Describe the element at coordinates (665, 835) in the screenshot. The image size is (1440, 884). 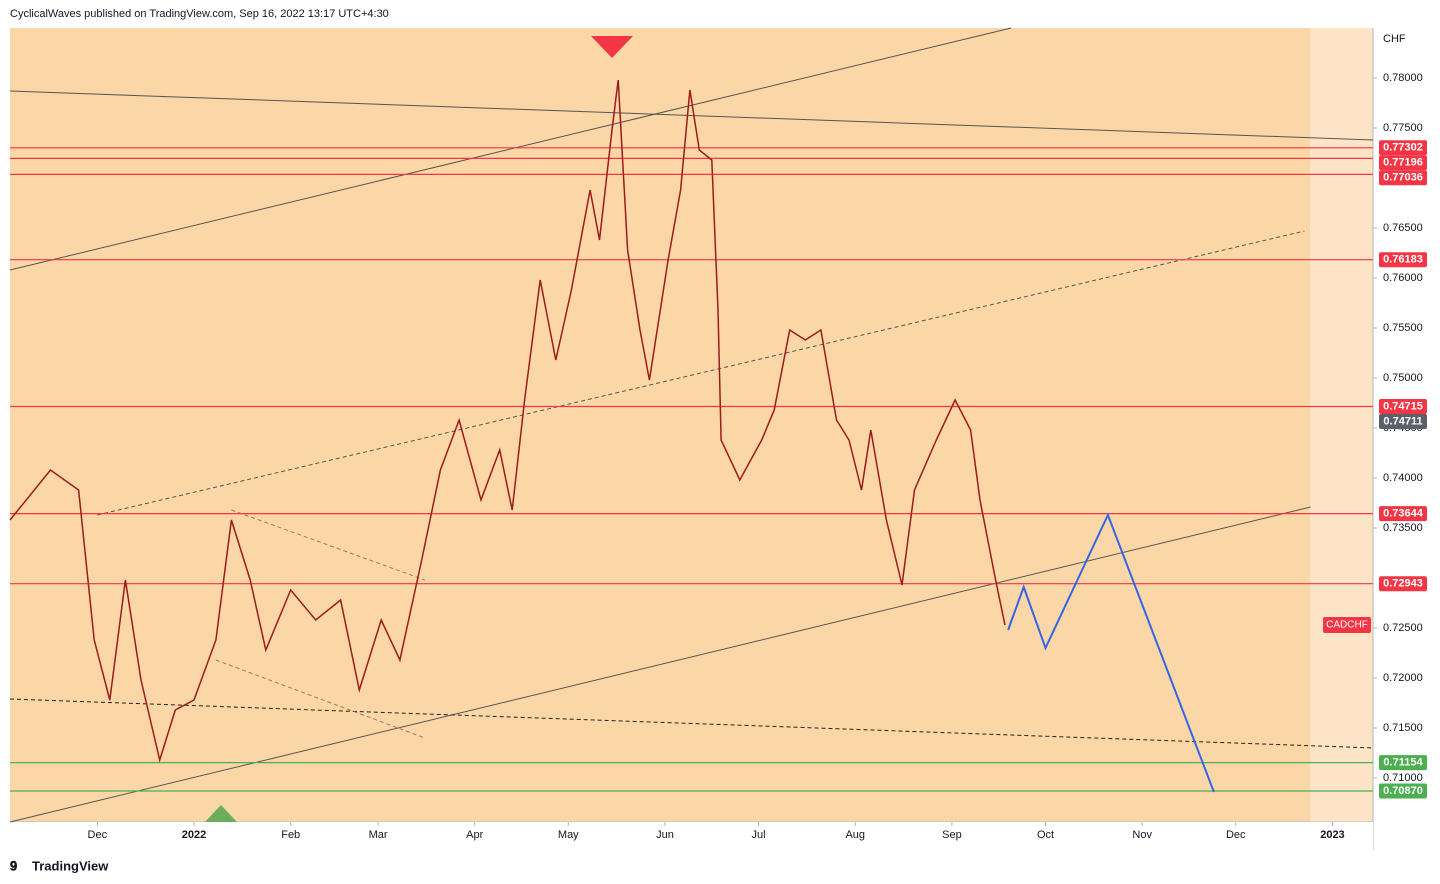
I see `x-tick-label: Jun` at that location.